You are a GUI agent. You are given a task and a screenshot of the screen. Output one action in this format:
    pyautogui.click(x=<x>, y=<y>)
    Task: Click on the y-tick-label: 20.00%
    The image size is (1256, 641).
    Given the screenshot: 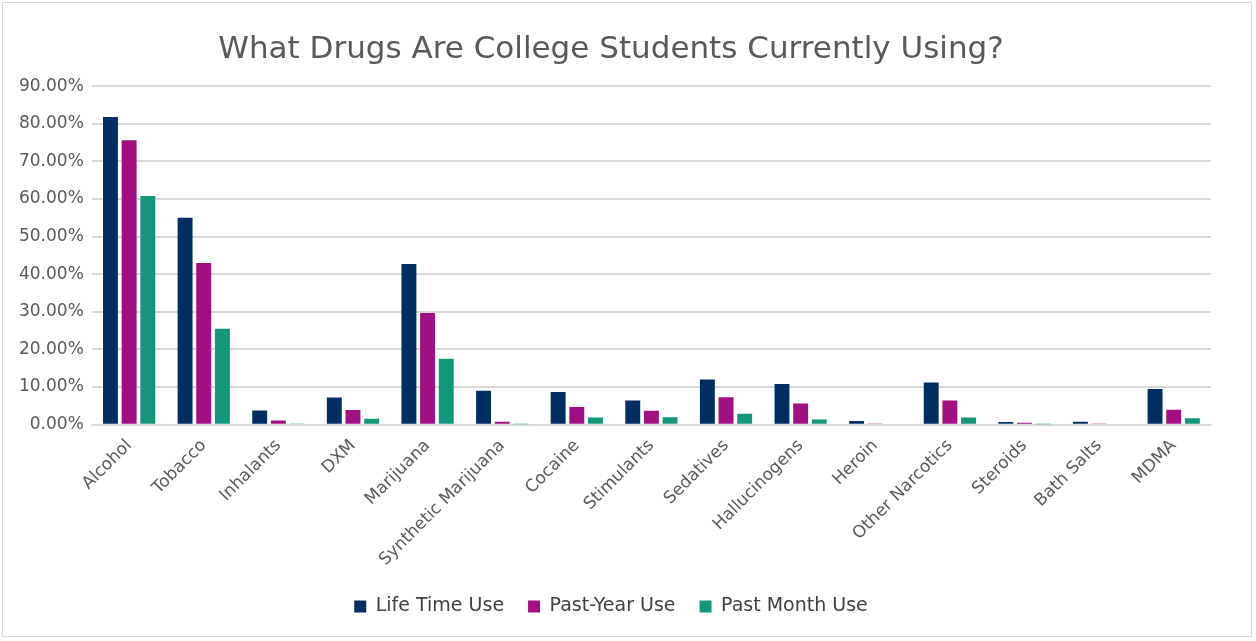 What is the action you would take?
    pyautogui.click(x=51, y=347)
    